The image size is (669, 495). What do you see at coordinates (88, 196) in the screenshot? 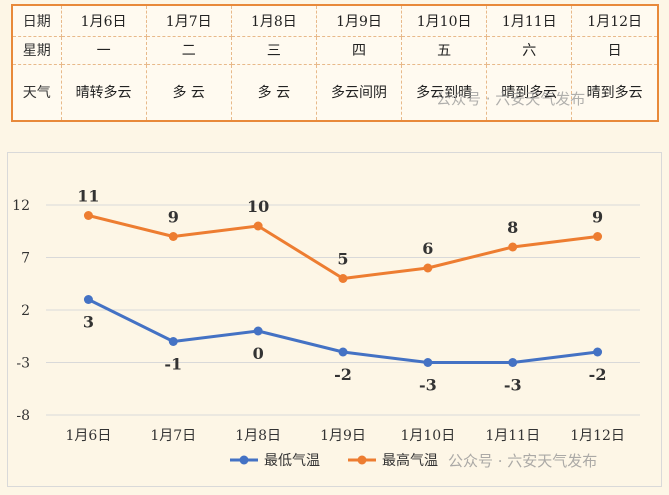
I see `data-label: 11` at bounding box center [88, 196].